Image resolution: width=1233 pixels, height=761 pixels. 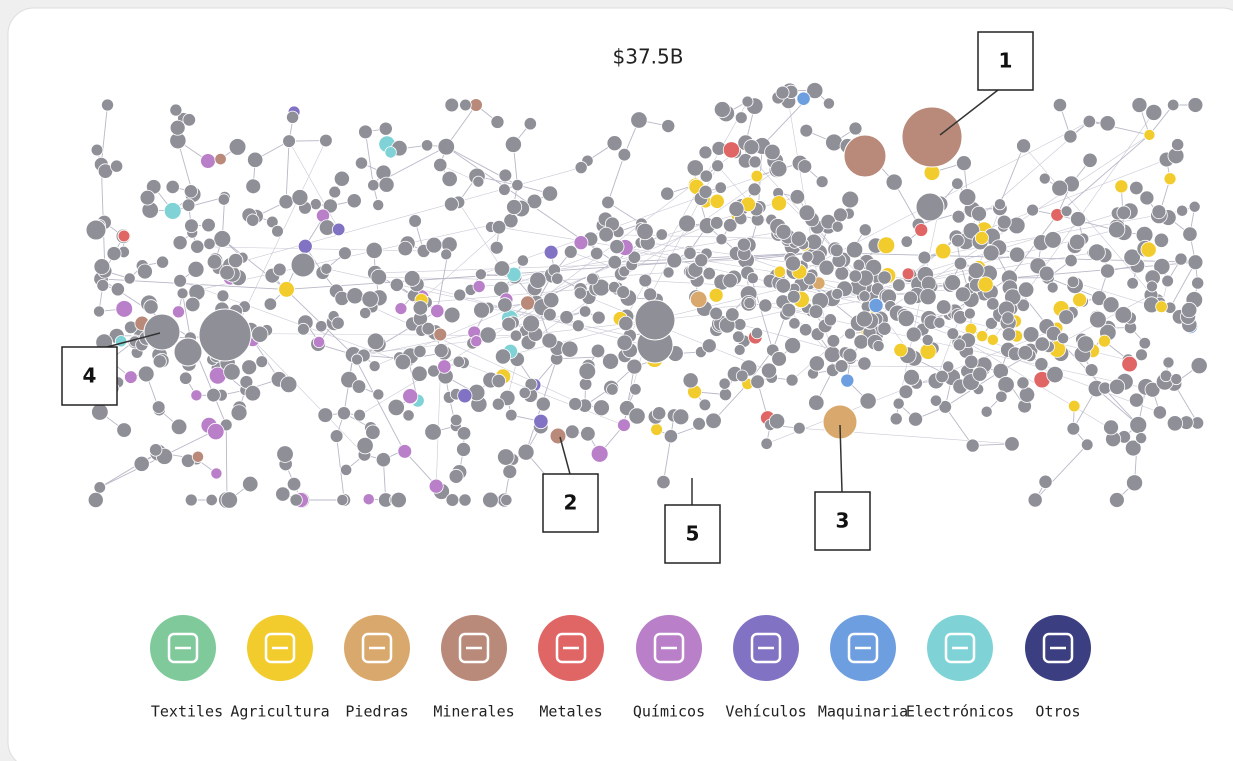 What do you see at coordinates (669, 712) in the screenshot?
I see `legend-label: Químicos` at bounding box center [669, 712].